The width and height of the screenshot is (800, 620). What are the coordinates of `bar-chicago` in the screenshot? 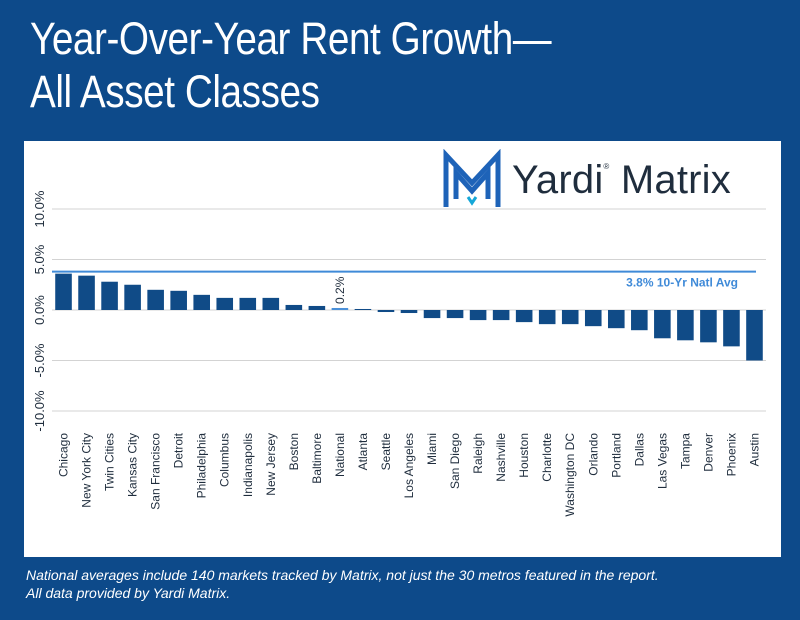 It's located at (63, 291).